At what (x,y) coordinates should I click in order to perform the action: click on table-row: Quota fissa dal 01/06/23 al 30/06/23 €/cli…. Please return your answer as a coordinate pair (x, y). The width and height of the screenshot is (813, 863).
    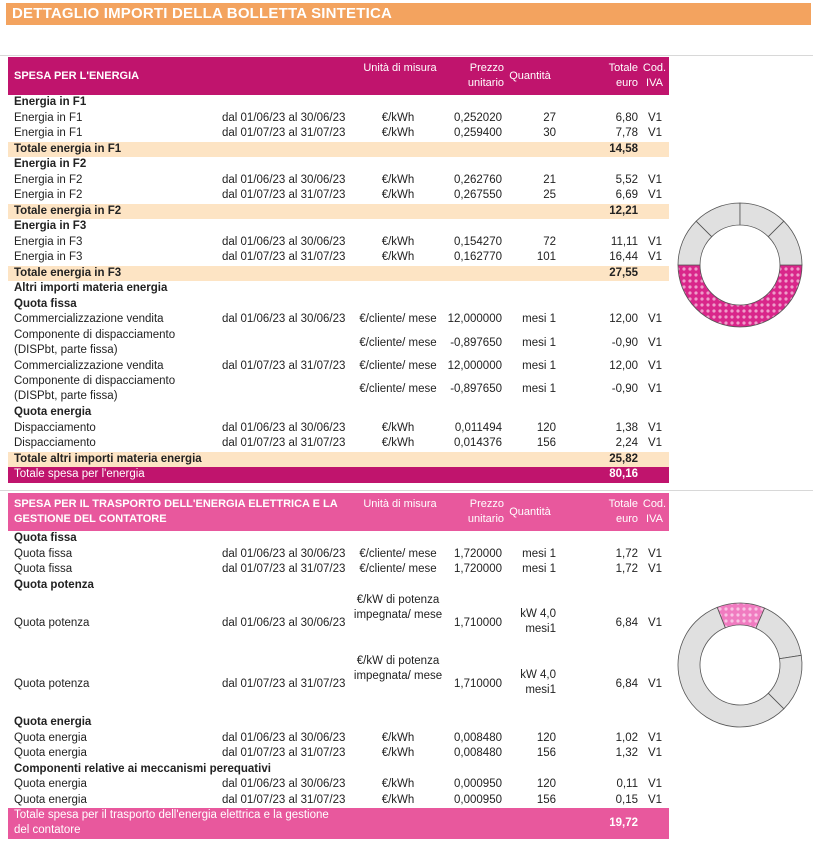
    Looking at the image, I should click on (338, 555).